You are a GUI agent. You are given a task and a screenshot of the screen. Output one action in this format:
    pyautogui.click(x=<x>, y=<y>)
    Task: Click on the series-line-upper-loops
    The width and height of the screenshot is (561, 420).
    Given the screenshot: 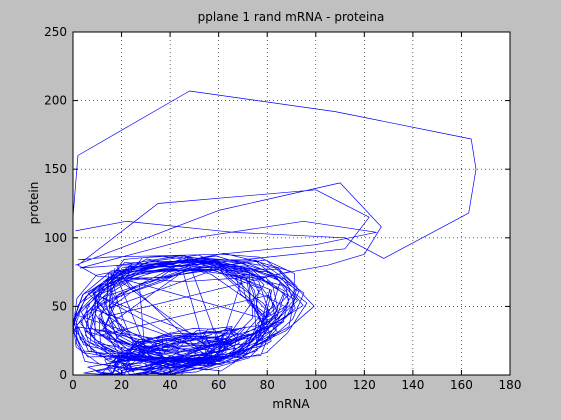 What is the action you would take?
    pyautogui.click(x=228, y=232)
    